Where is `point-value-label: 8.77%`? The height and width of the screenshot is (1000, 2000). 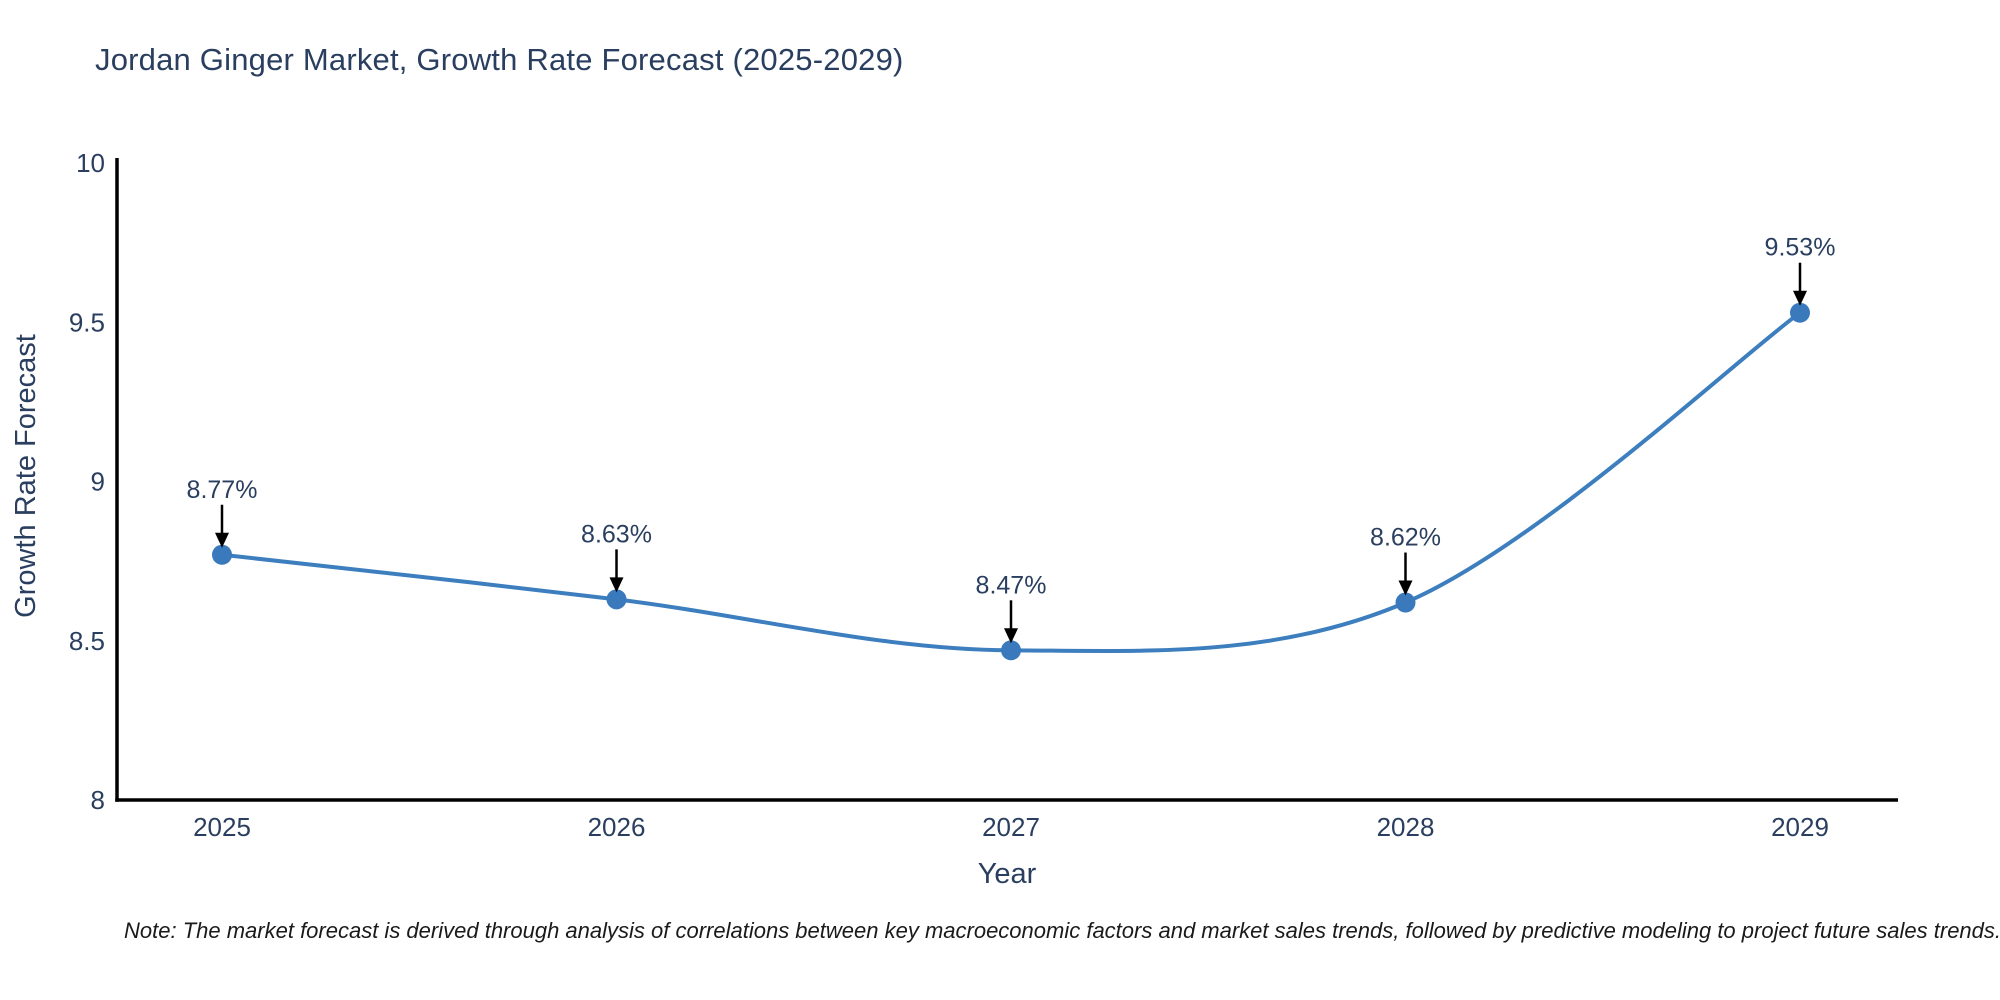
point-value-label: 8.77% is located at coordinates (222, 490).